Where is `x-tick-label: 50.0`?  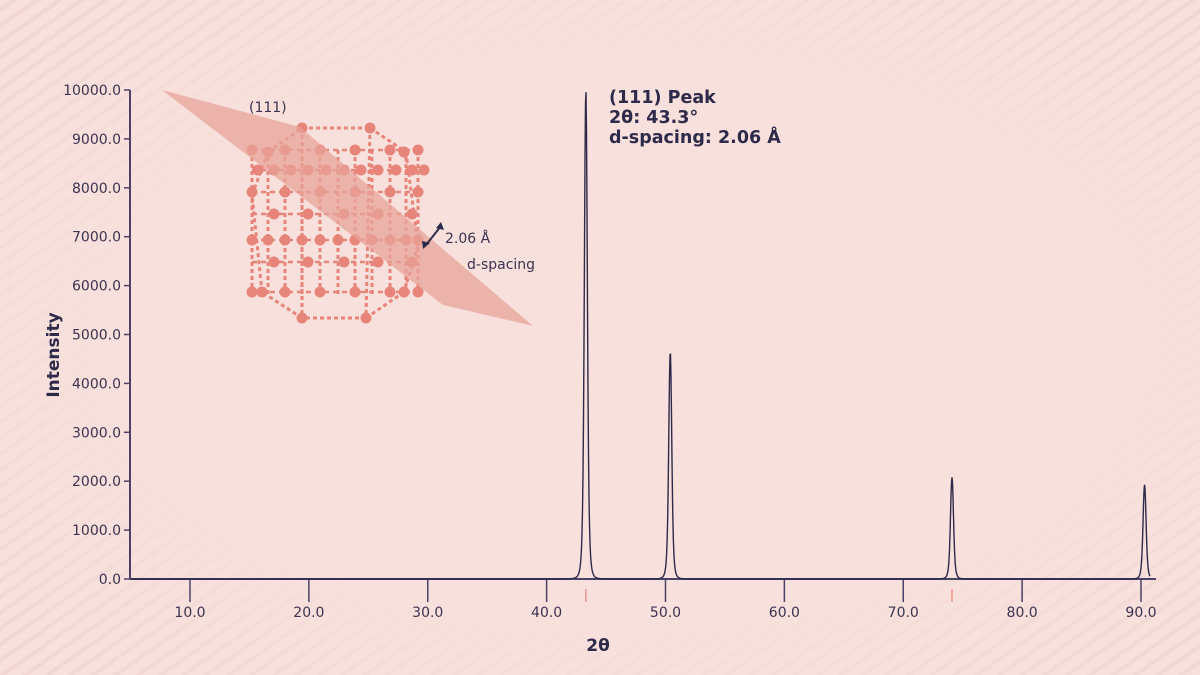 x-tick-label: 50.0 is located at coordinates (665, 613).